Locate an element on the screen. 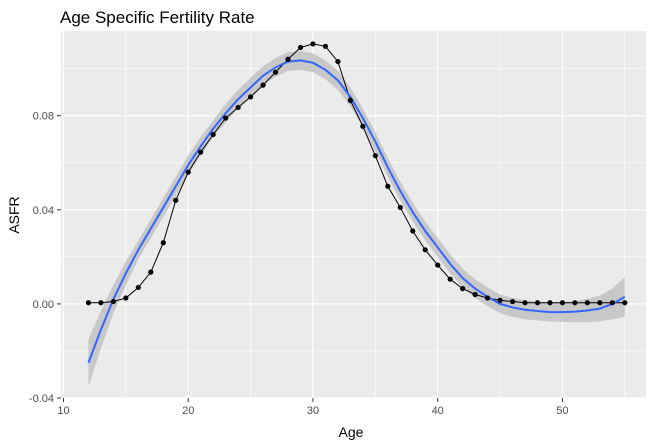 Image resolution: width=651 pixels, height=445 pixels. chart-title: Age Specific Fertility Rate is located at coordinates (157, 17).